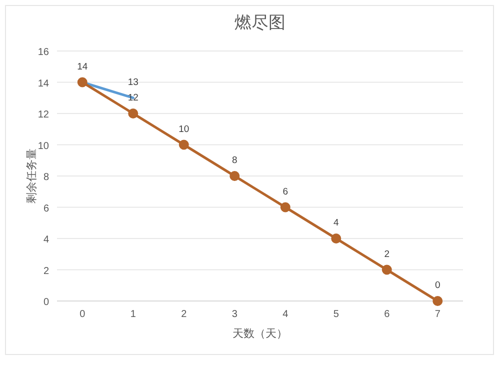  What do you see at coordinates (46, 240) in the screenshot?
I see `y-tick-label: 4` at bounding box center [46, 240].